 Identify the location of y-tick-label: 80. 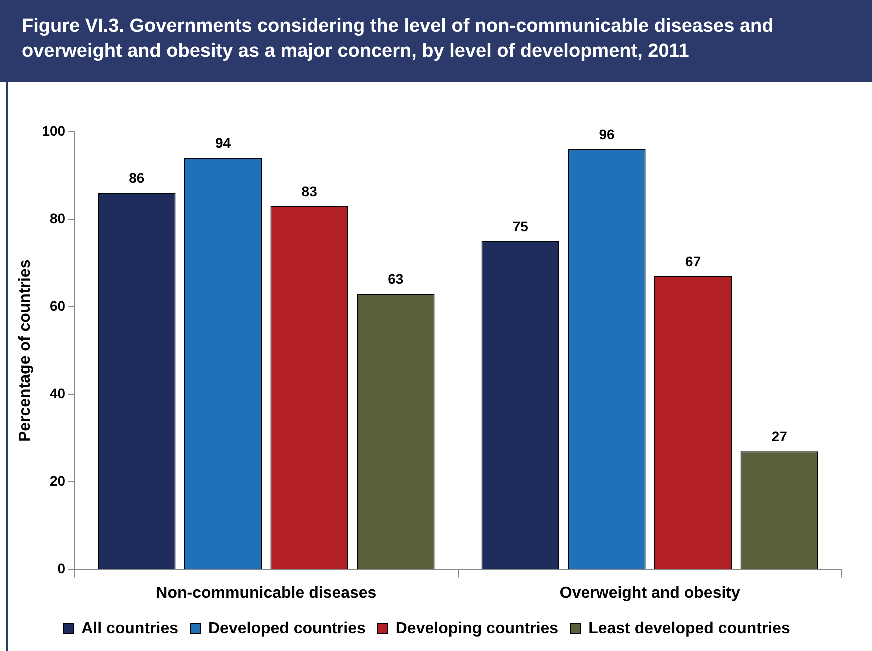
(58, 218).